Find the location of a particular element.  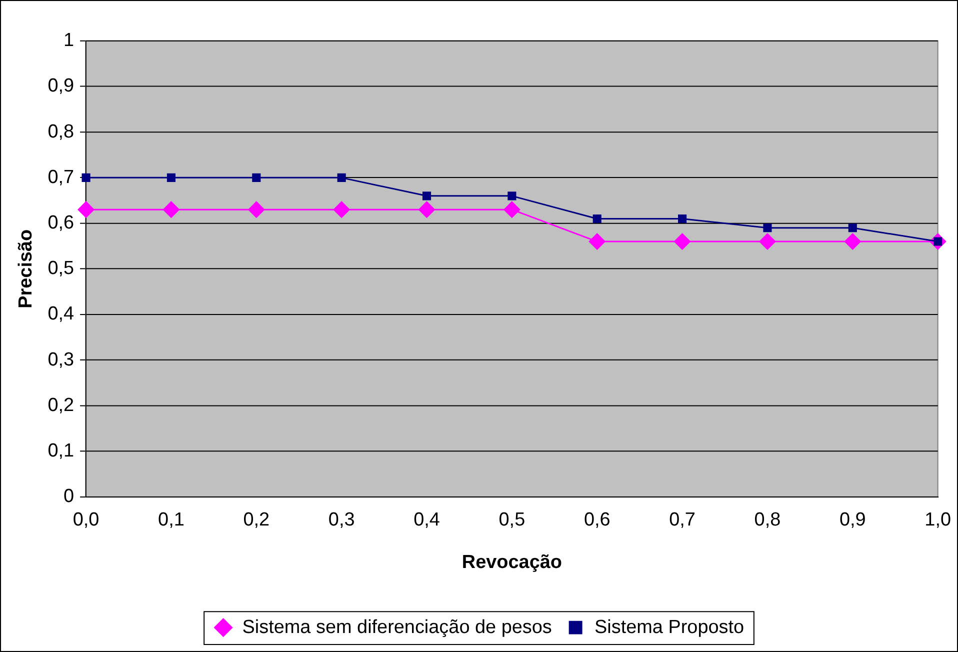

x-tick-label: 0,6 is located at coordinates (597, 519).